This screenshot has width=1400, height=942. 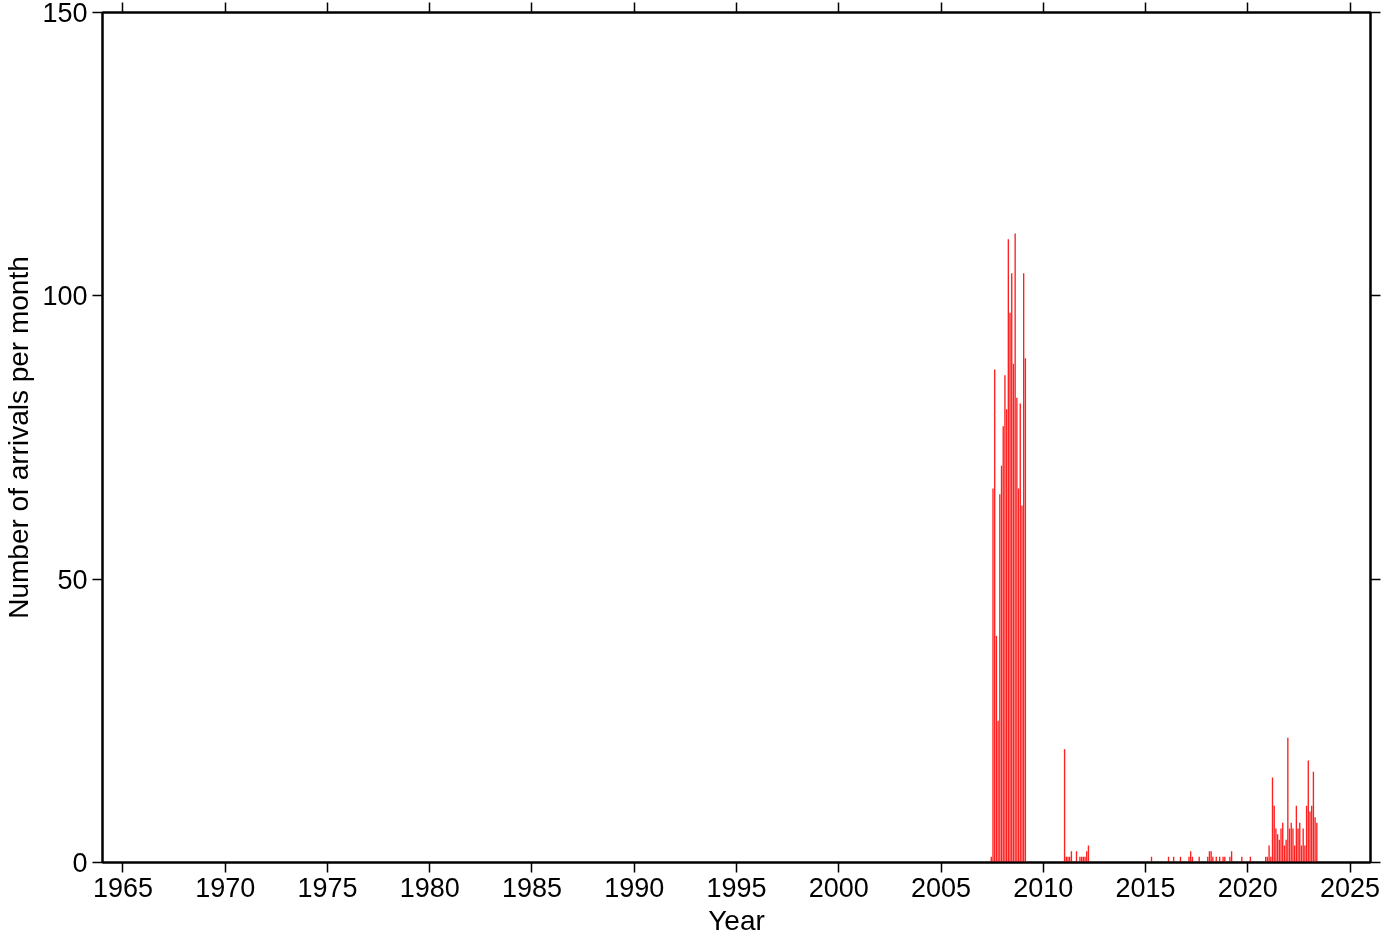 What do you see at coordinates (80, 863) in the screenshot?
I see `y-tick-label: 0` at bounding box center [80, 863].